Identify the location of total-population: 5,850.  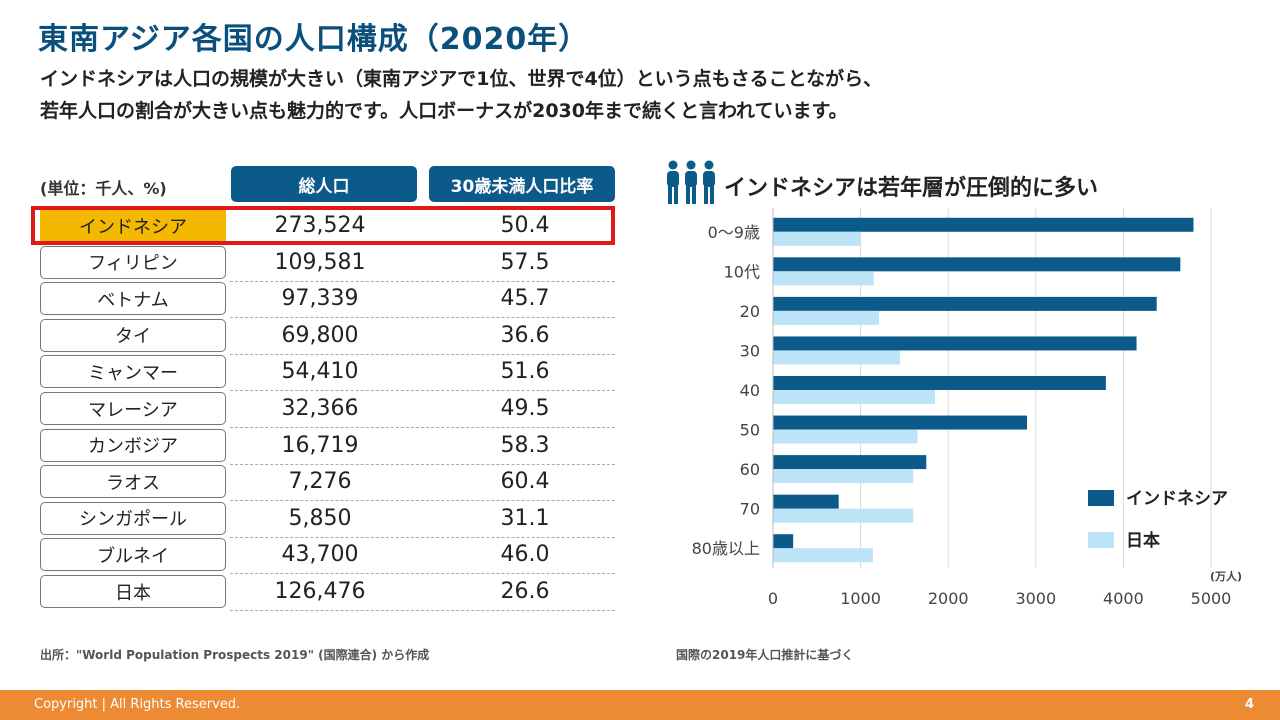
(320, 518).